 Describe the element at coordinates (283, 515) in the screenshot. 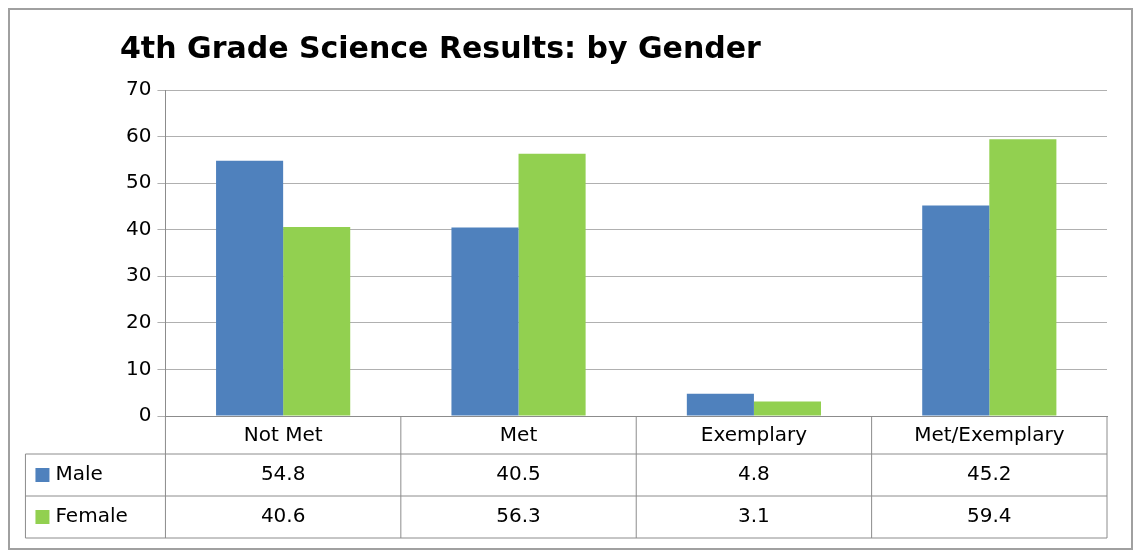

I see `data-label: 40.6` at that location.